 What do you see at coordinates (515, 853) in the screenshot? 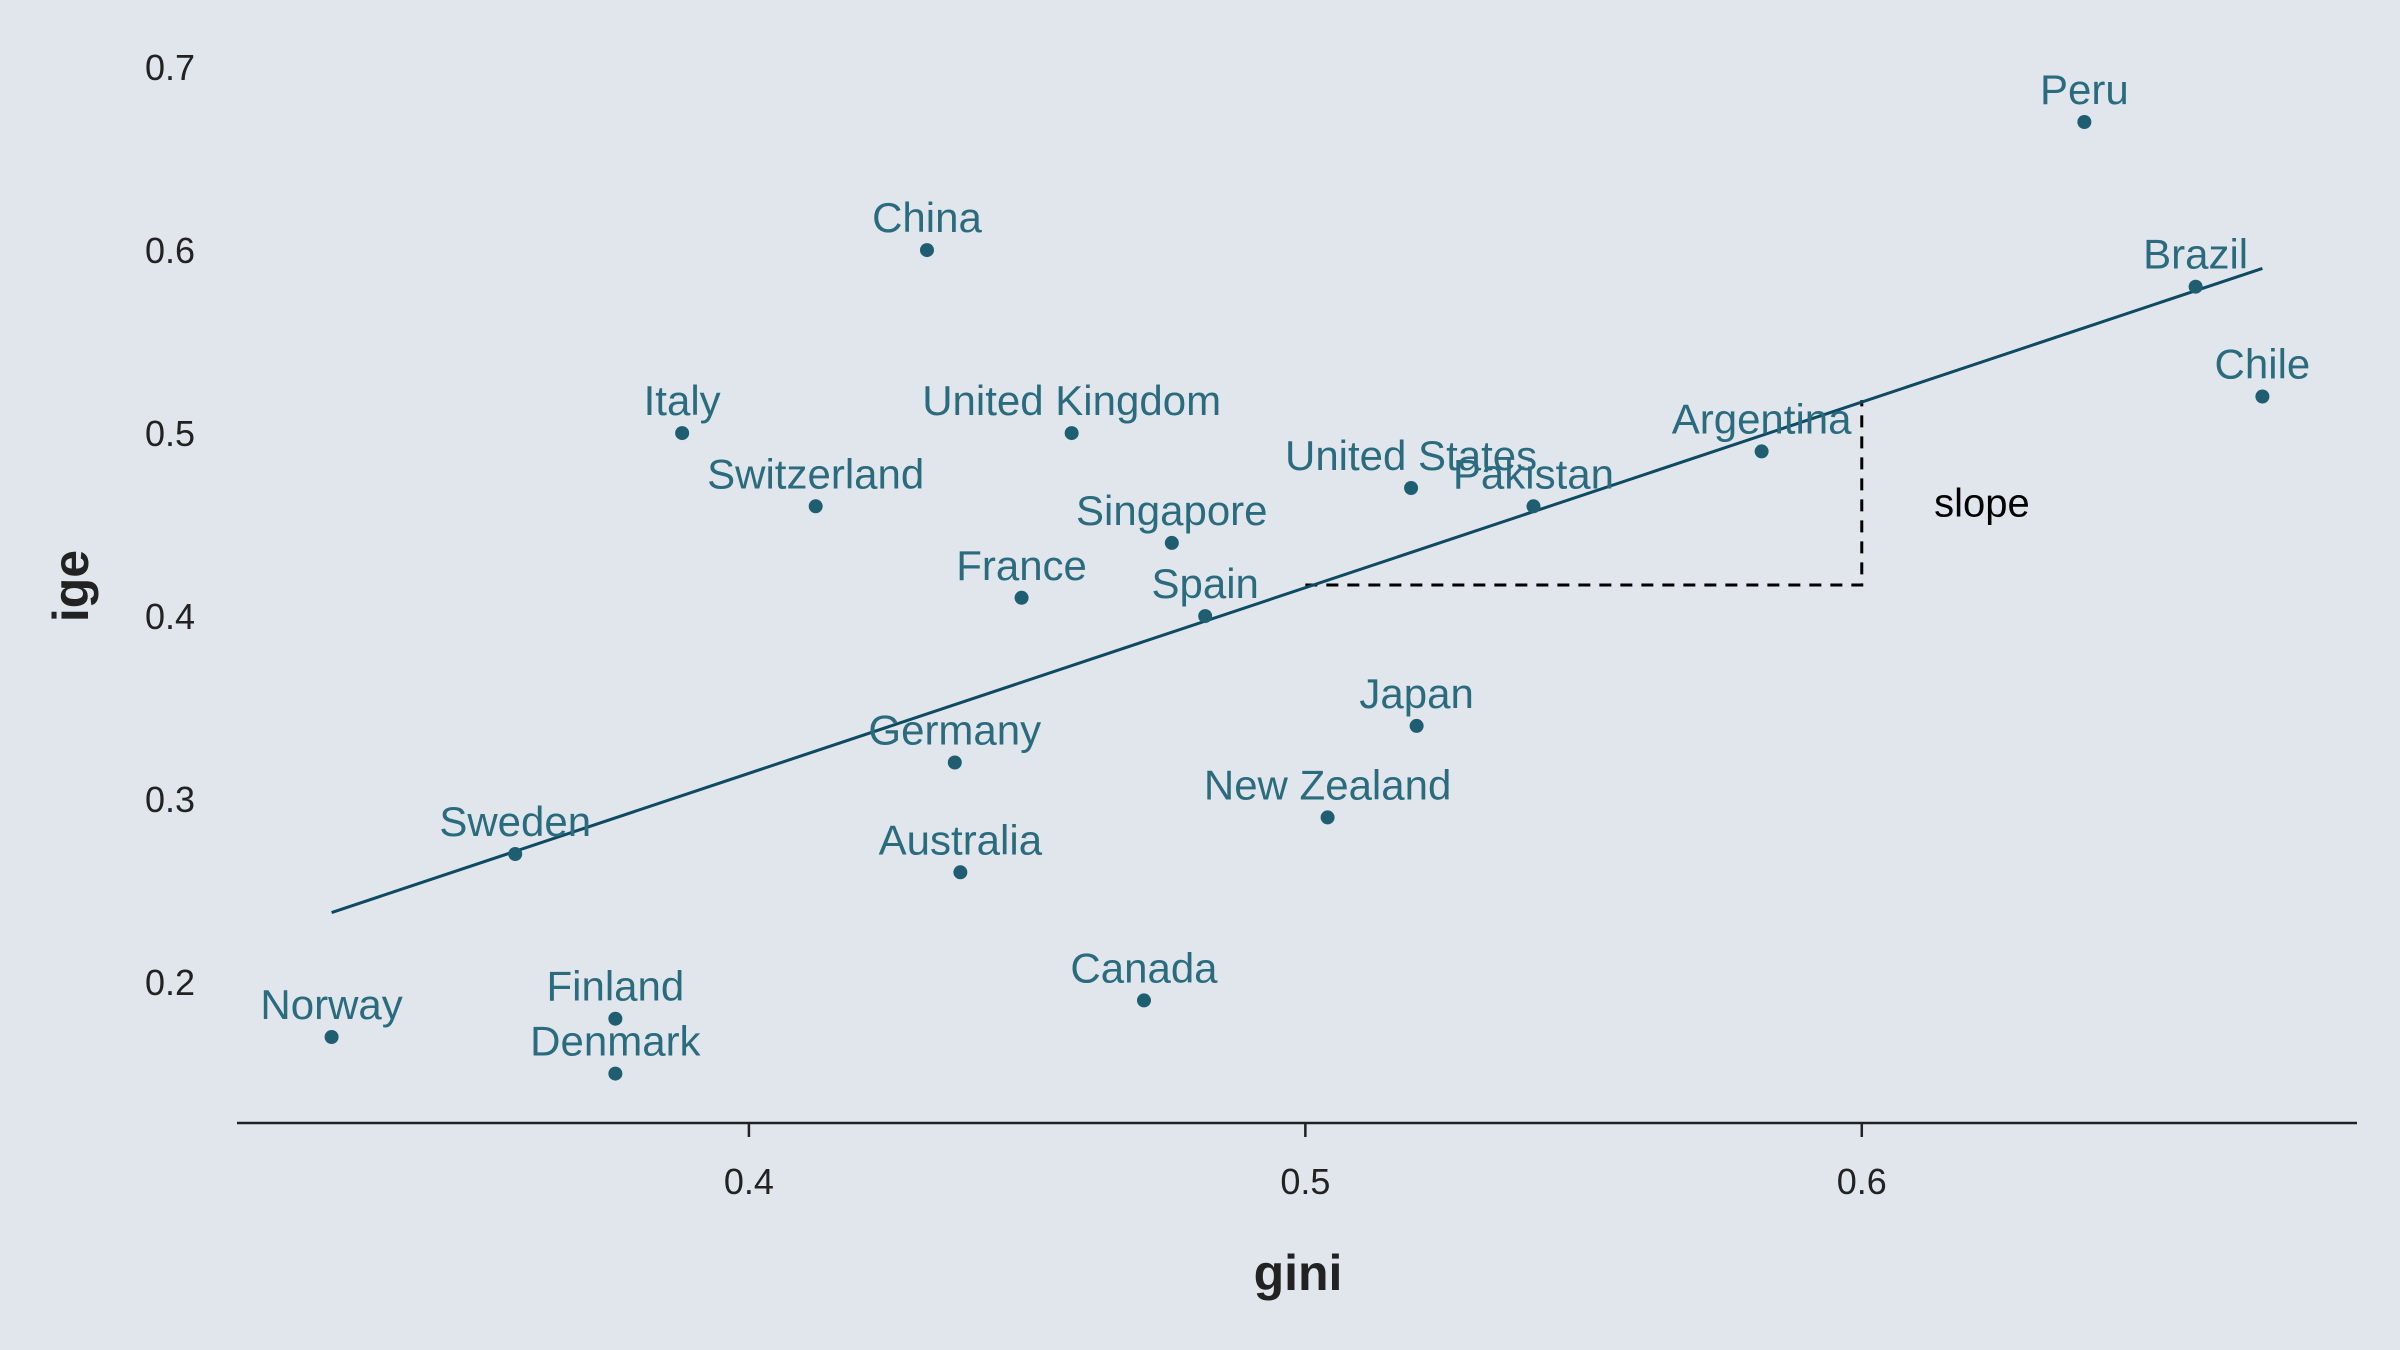
I see `point-sweden` at bounding box center [515, 853].